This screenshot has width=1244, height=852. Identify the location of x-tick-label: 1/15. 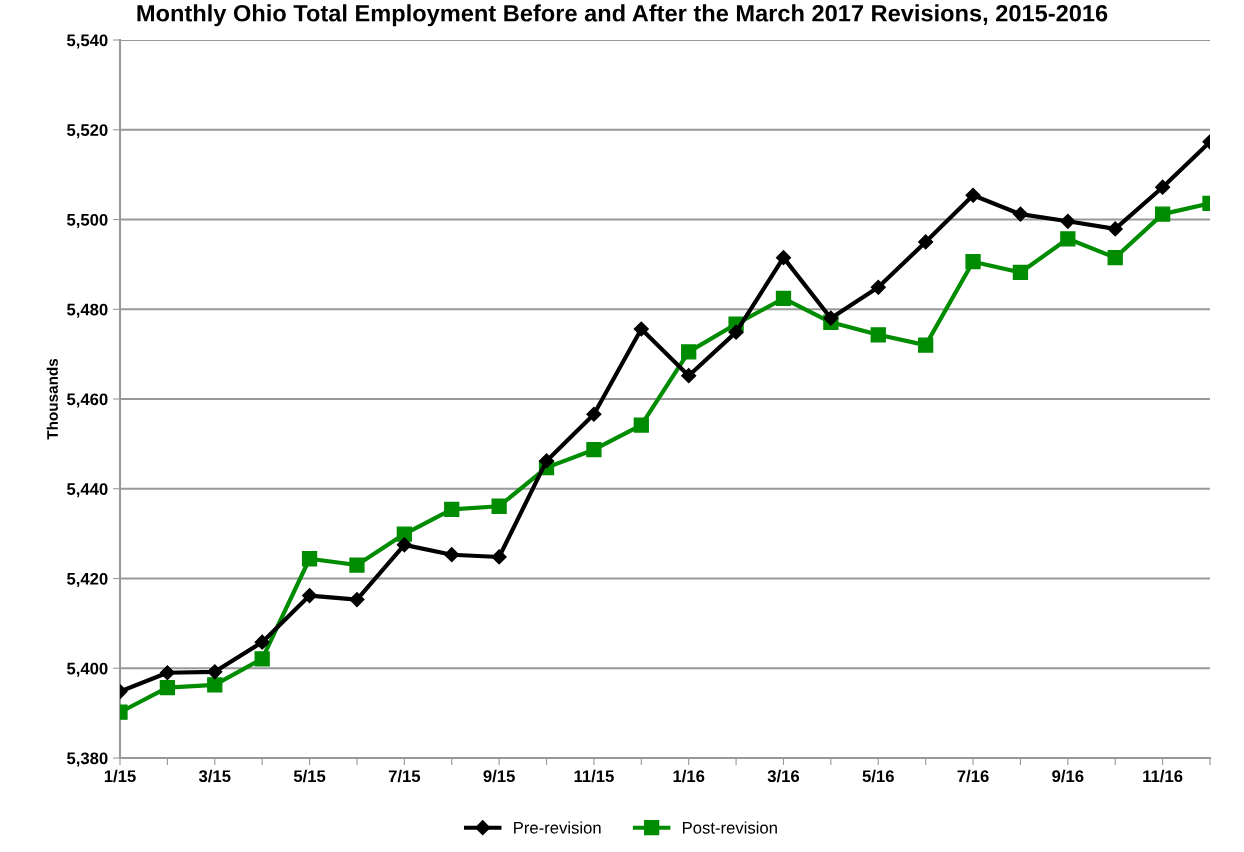
(120, 776).